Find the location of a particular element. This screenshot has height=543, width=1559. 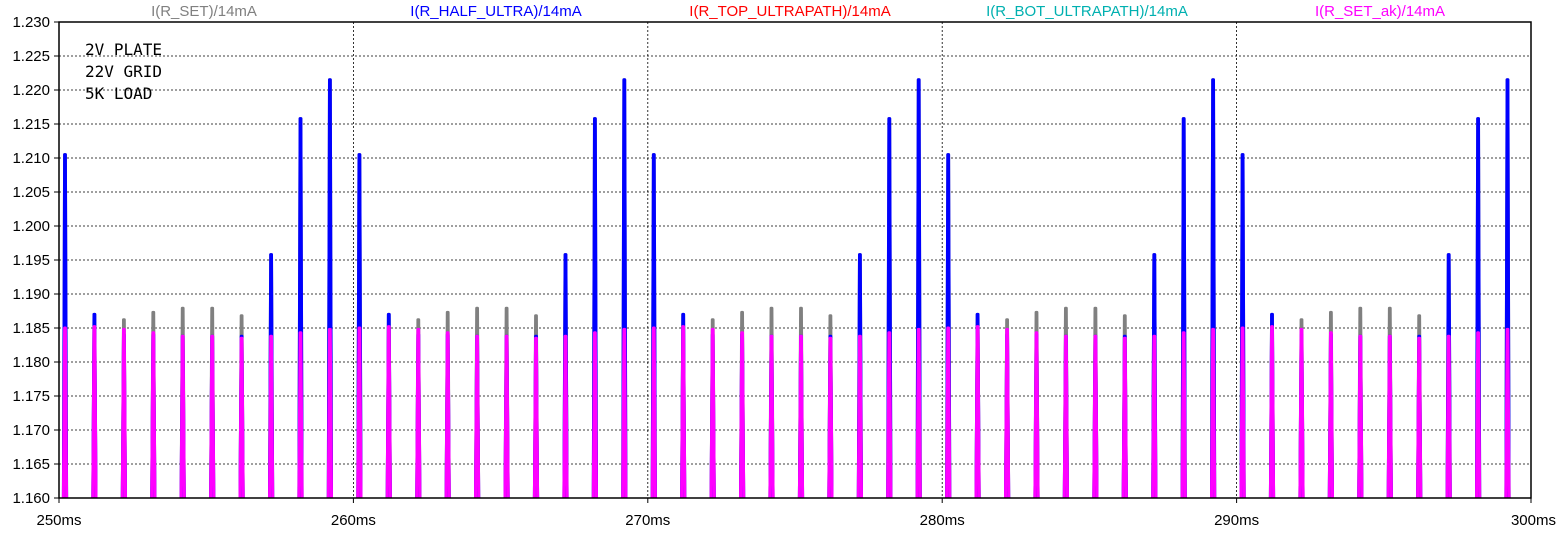

x-tick-label: 290ms is located at coordinates (1236, 520).